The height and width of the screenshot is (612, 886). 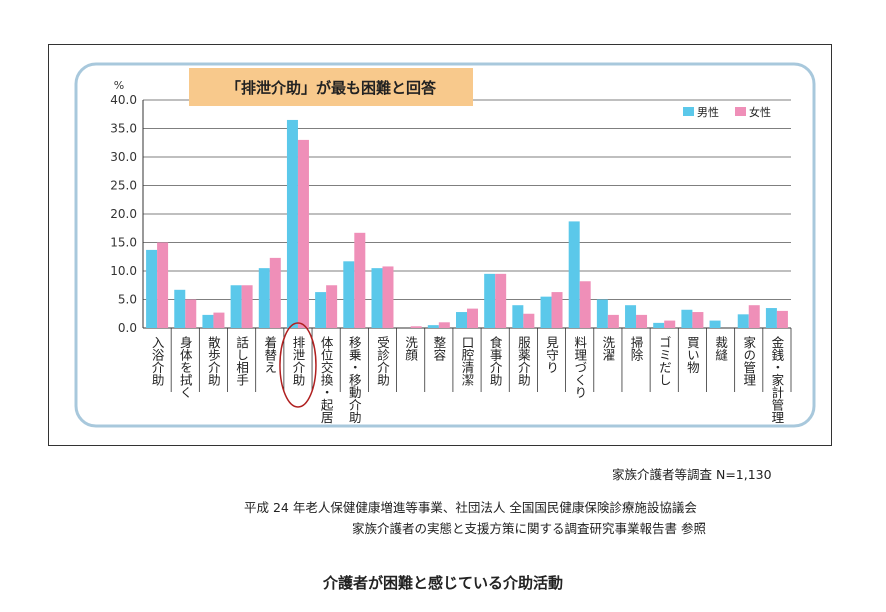 I want to click on x-tick-label: 着替え, so click(x=269, y=354).